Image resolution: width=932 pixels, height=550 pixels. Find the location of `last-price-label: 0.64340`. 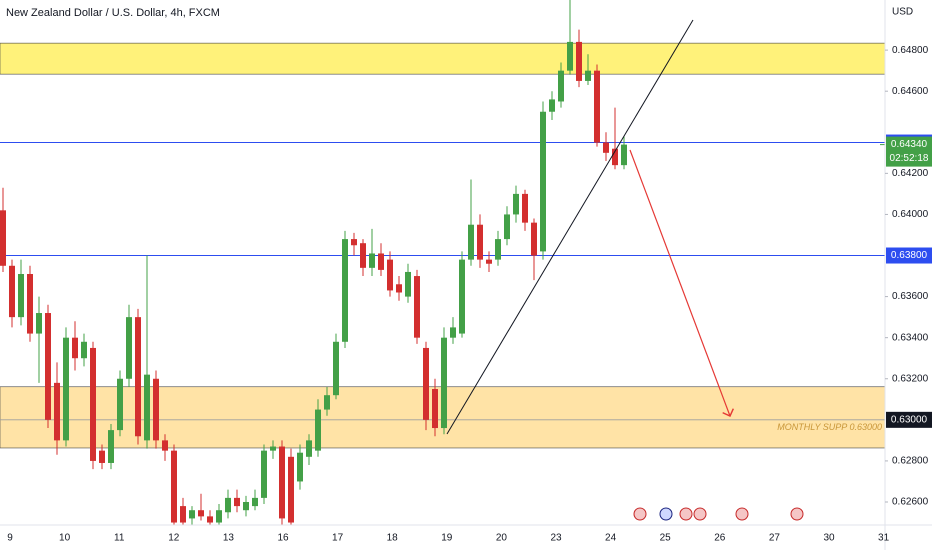

last-price-label: 0.64340 is located at coordinates (909, 144).